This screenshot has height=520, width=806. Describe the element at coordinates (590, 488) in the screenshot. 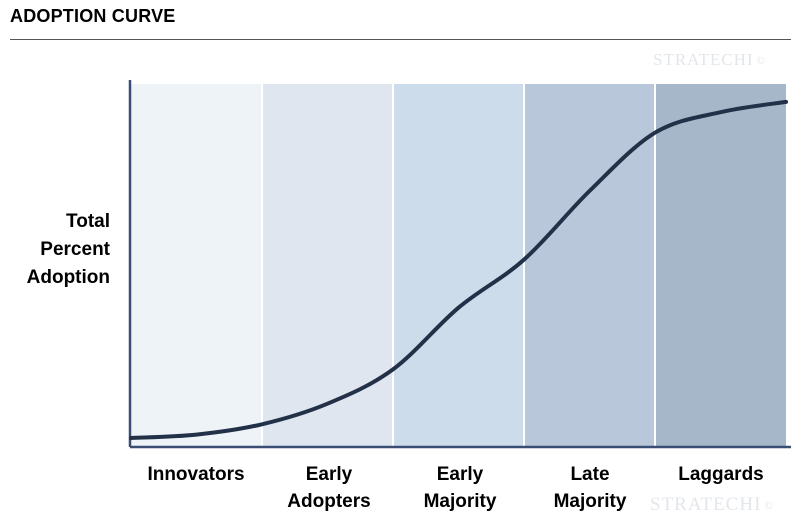

I see `category-label-late-majority: Late Majority` at that location.